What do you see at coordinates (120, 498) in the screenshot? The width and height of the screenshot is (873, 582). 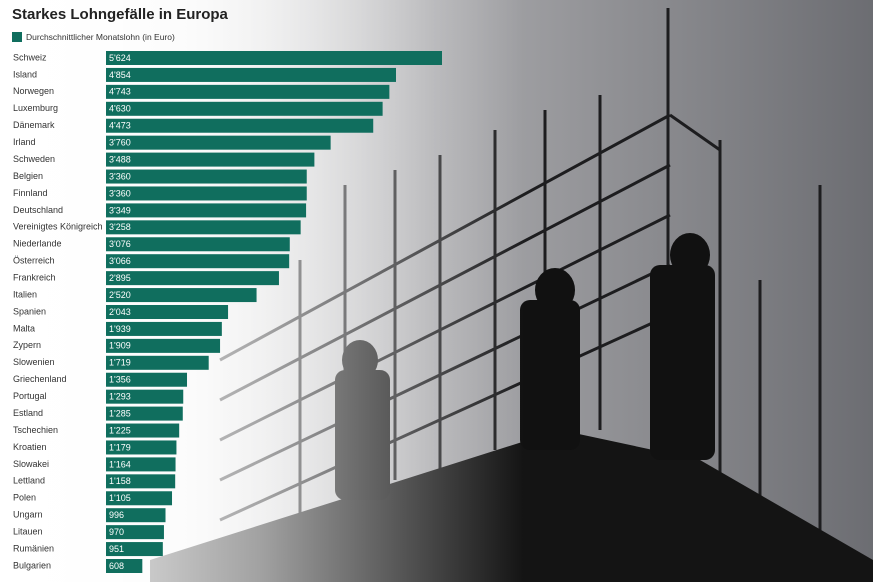 I see `value-label: 1'105` at bounding box center [120, 498].